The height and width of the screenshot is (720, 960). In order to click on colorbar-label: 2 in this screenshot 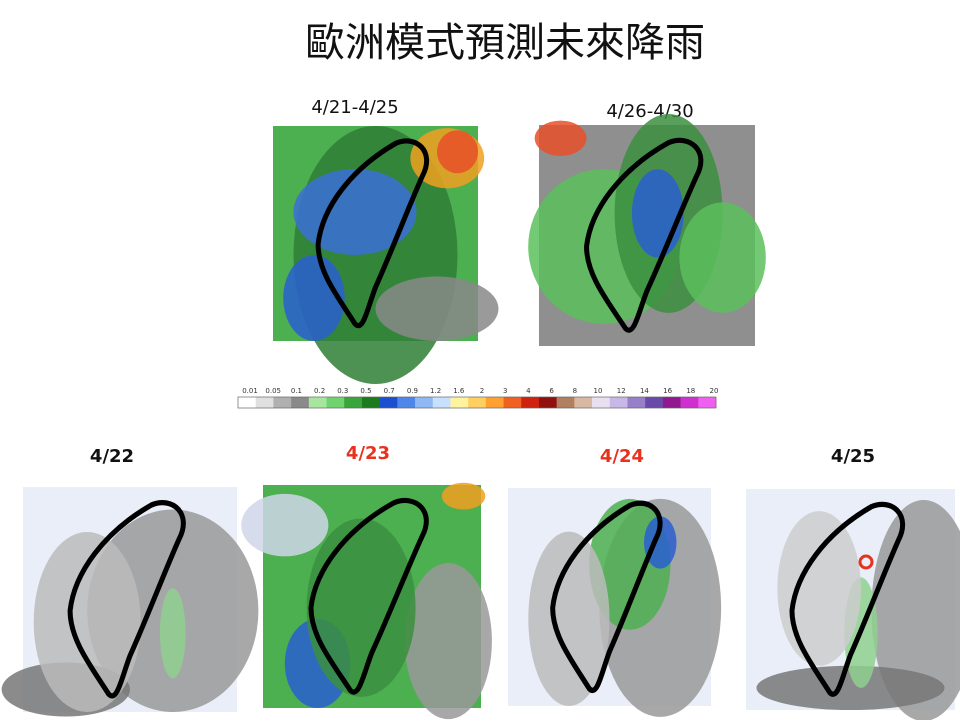, I will do `click(482, 391)`.